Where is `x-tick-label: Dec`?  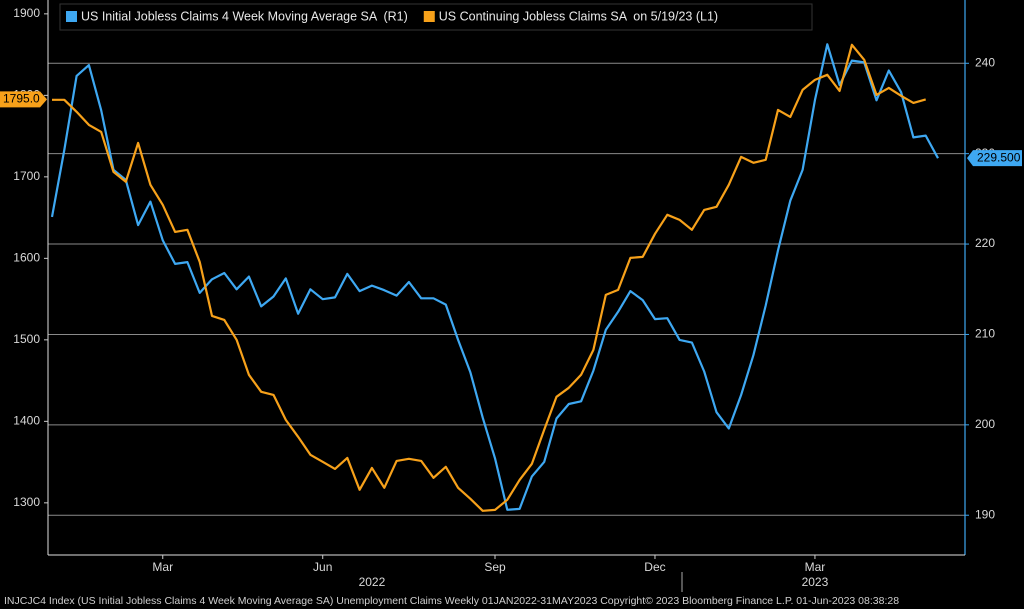 x-tick-label: Dec is located at coordinates (654, 567).